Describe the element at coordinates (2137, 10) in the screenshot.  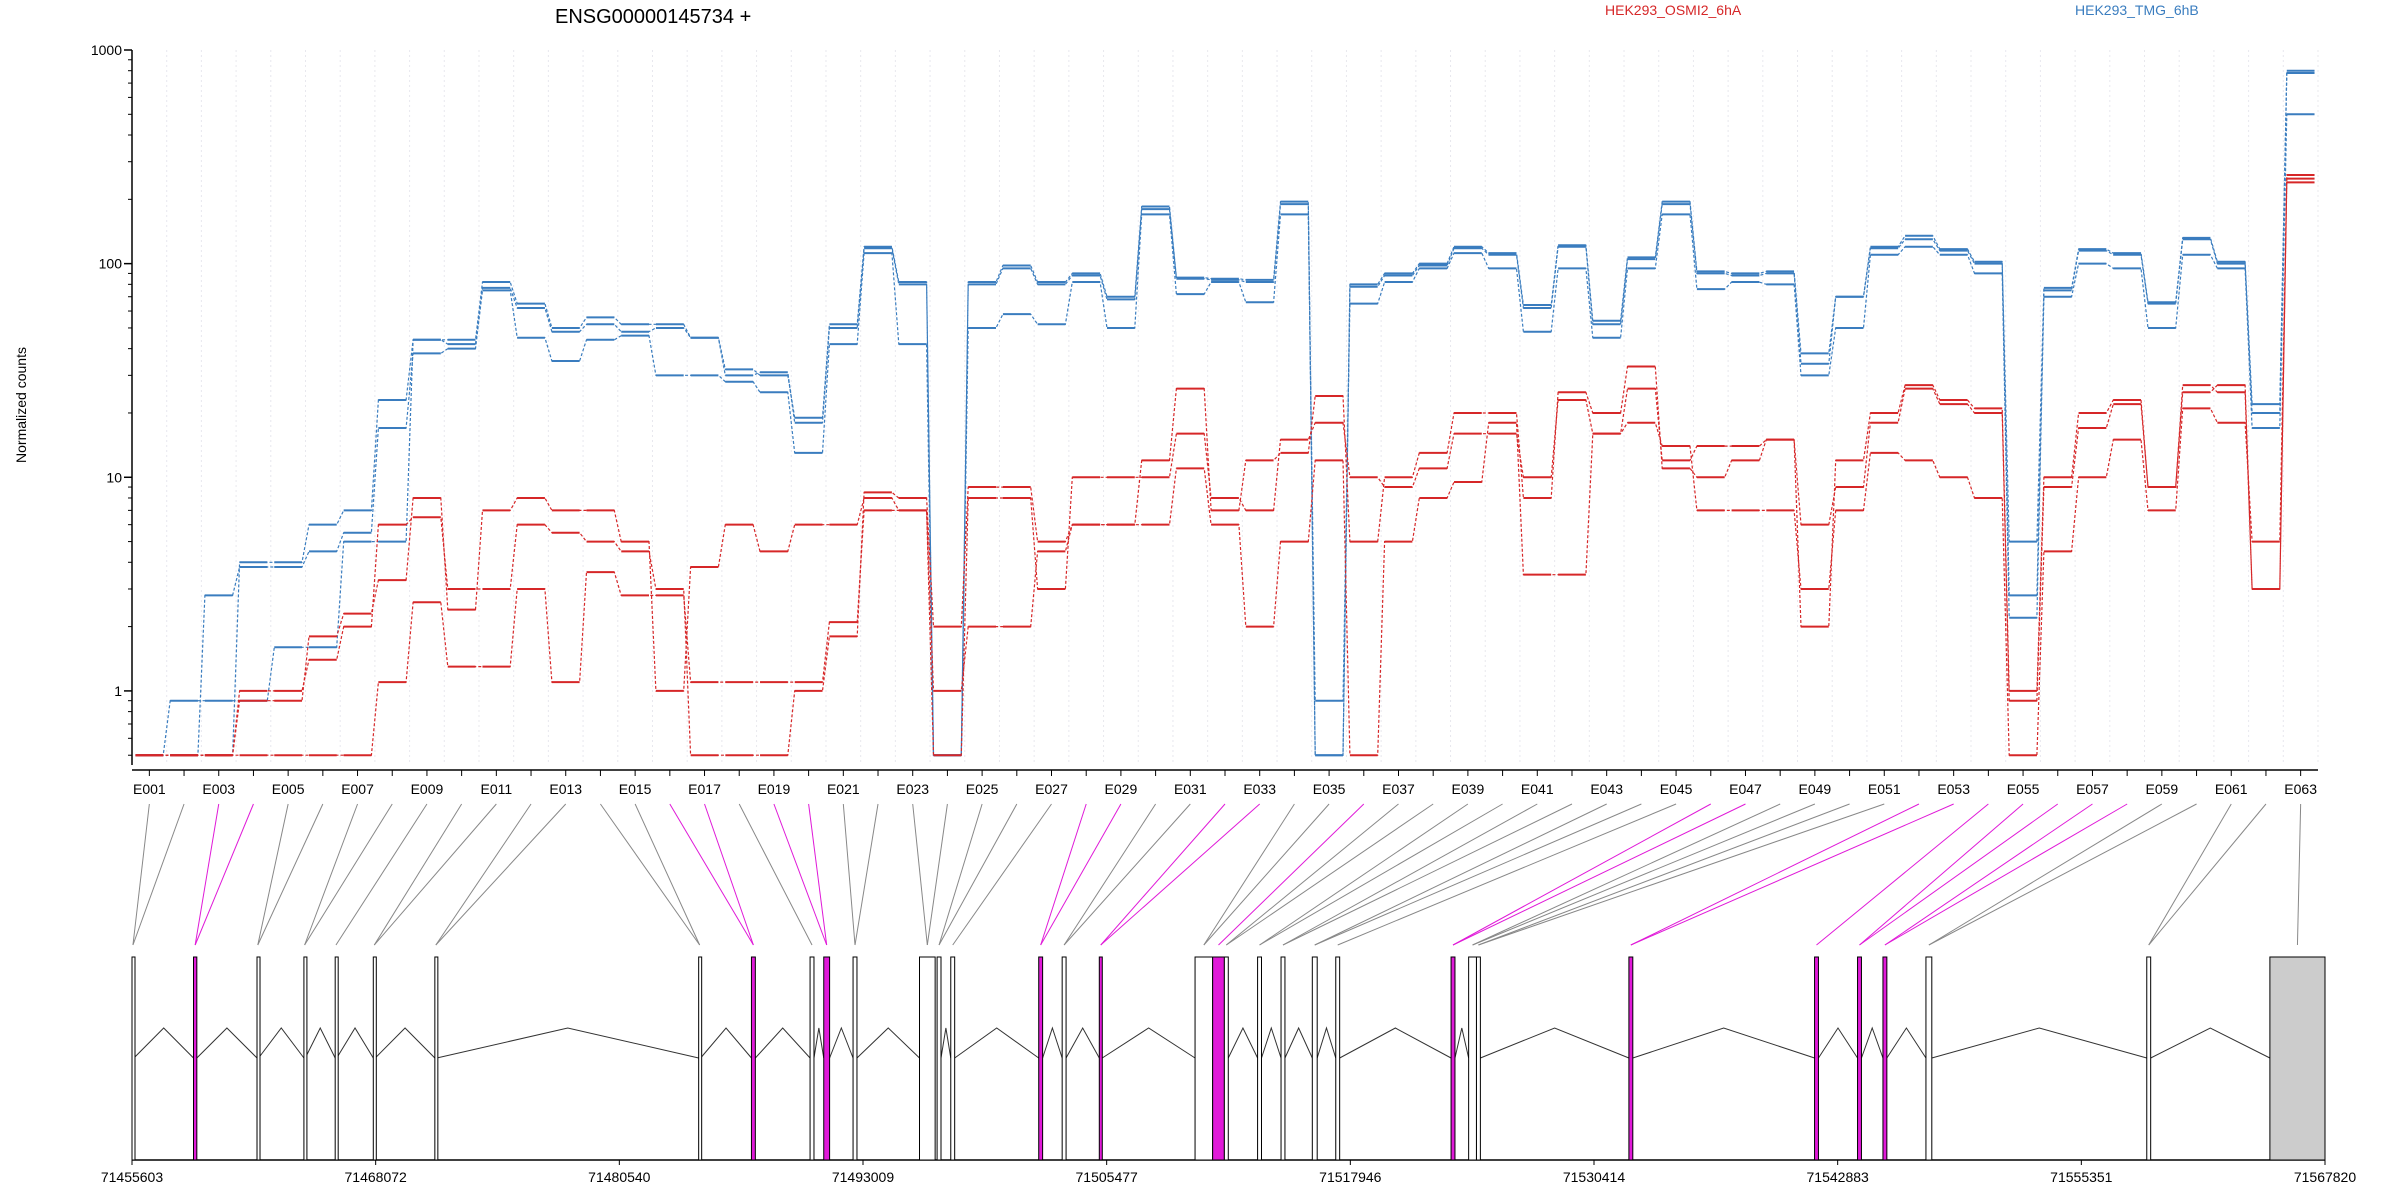
I see `legend-label-tmg: HEK293_TMG_6hB` at that location.